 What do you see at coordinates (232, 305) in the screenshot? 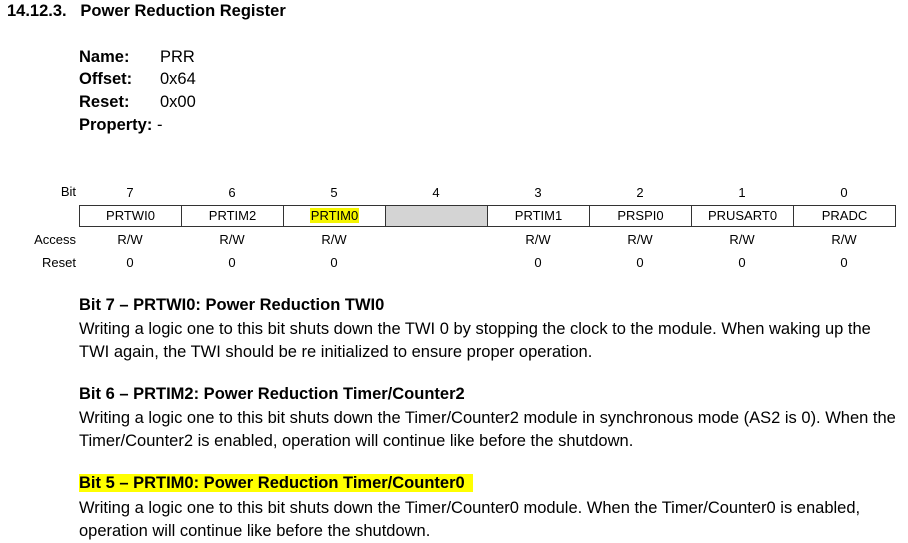
I see `bit7-heading: Bit 7 – PRTWI0: Power Reduction TWI0` at bounding box center [232, 305].